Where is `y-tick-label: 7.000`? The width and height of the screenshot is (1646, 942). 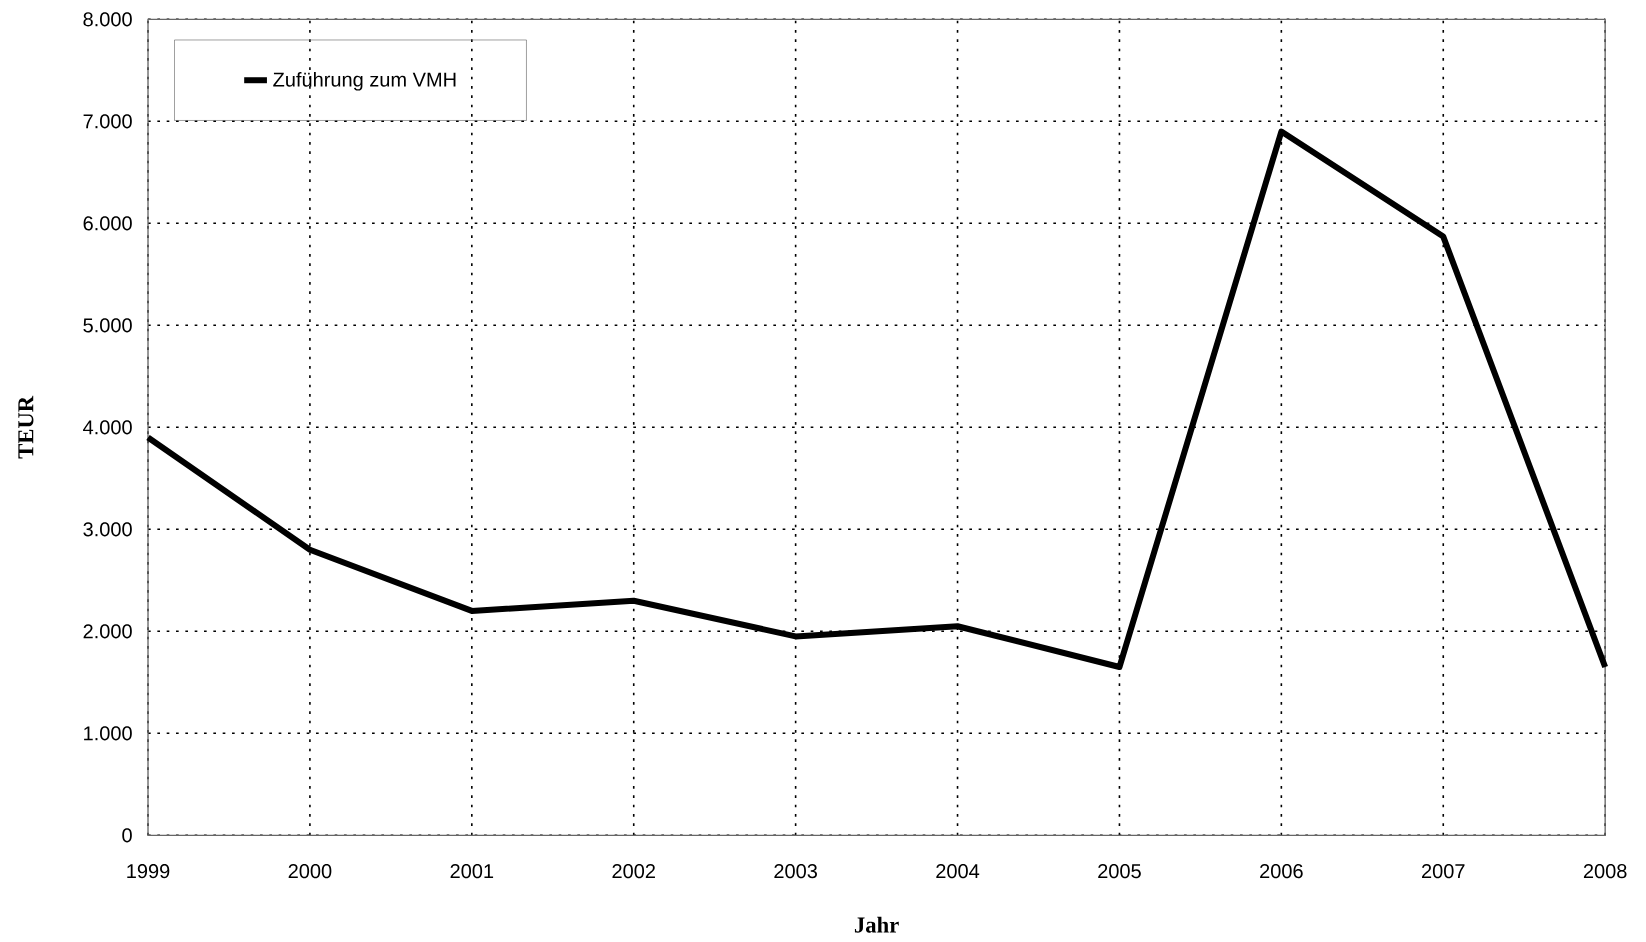 y-tick-label: 7.000 is located at coordinates (107, 121).